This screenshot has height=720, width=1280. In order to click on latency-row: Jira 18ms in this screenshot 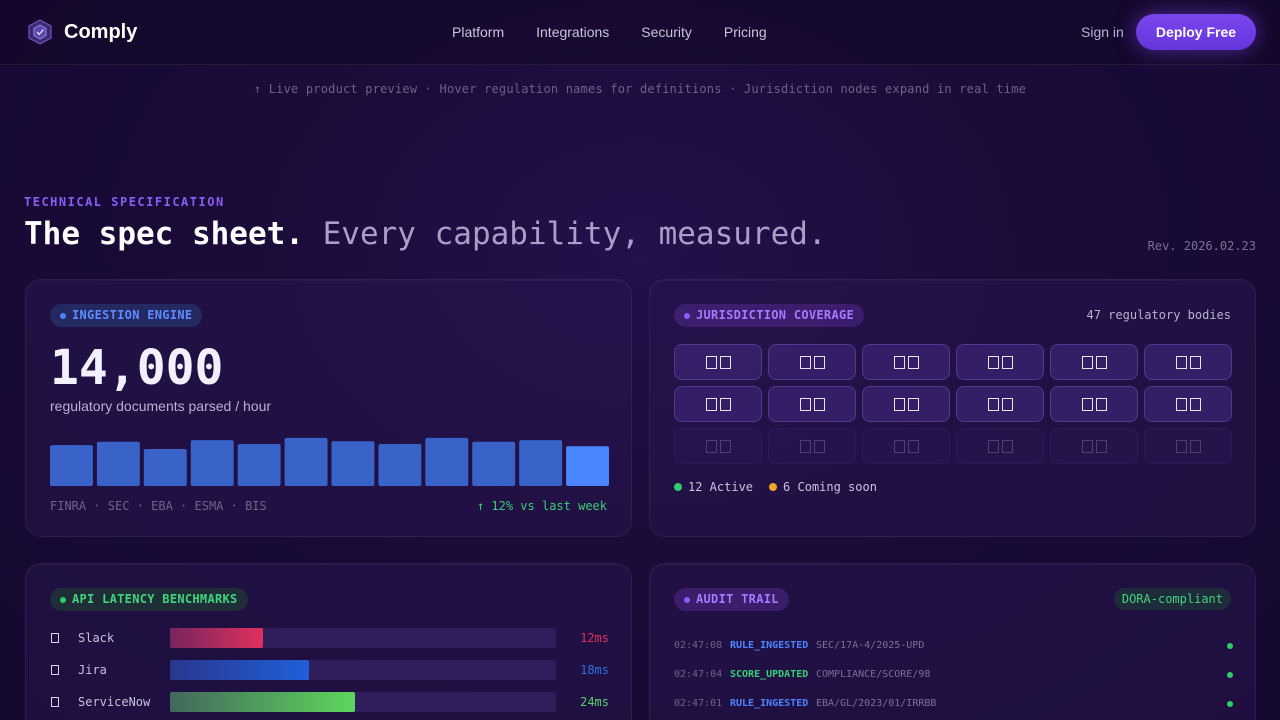, I will do `click(329, 670)`.